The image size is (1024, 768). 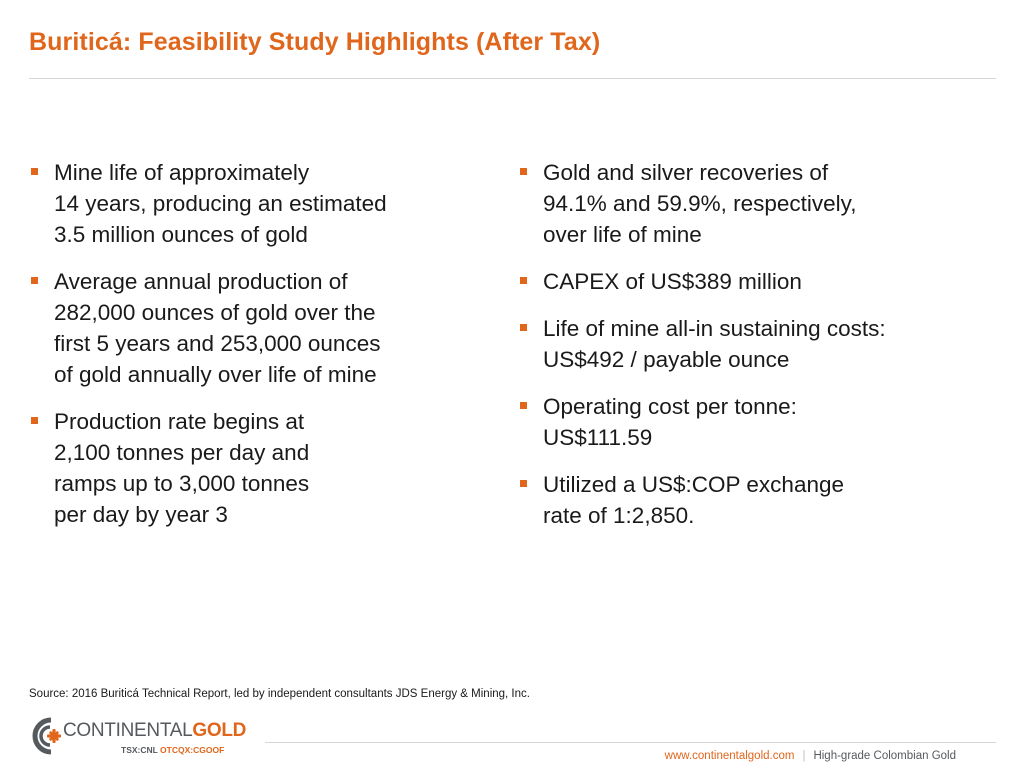 I want to click on logo-word-continental: CONTINENTAL, so click(x=128, y=730).